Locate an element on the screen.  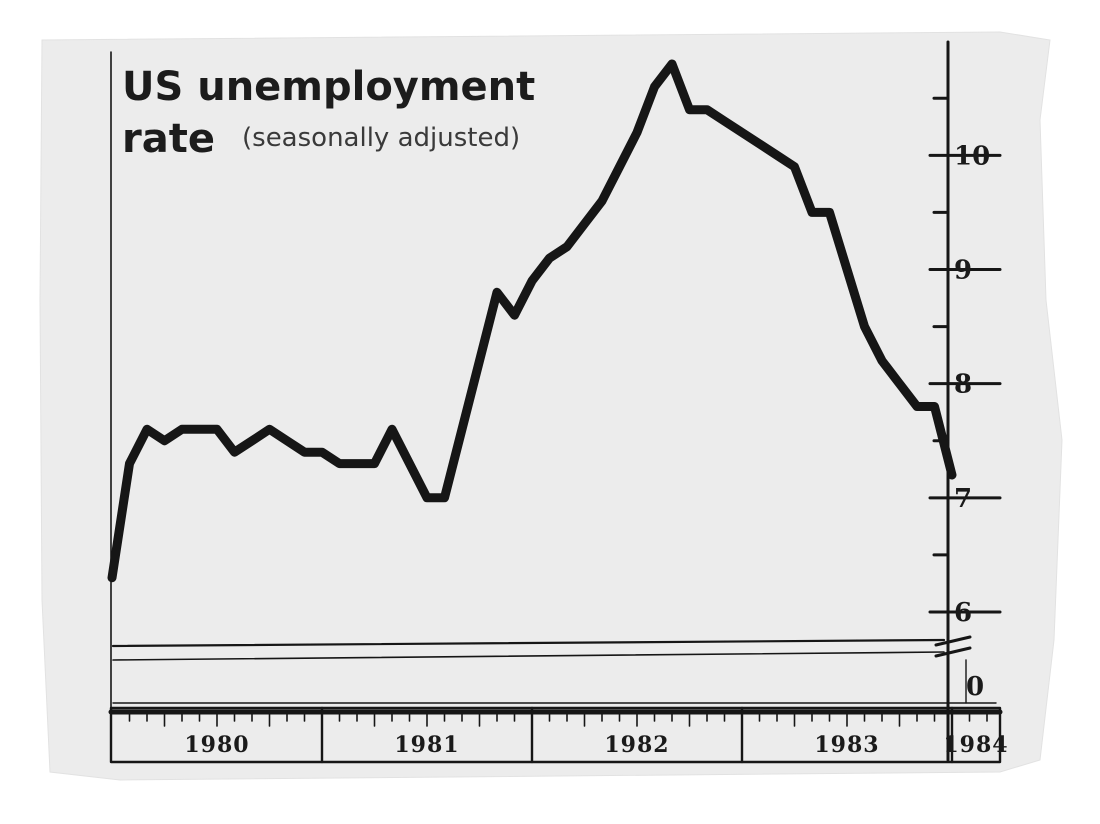
axis-break-mark-lower is located at coordinates (953, 652).